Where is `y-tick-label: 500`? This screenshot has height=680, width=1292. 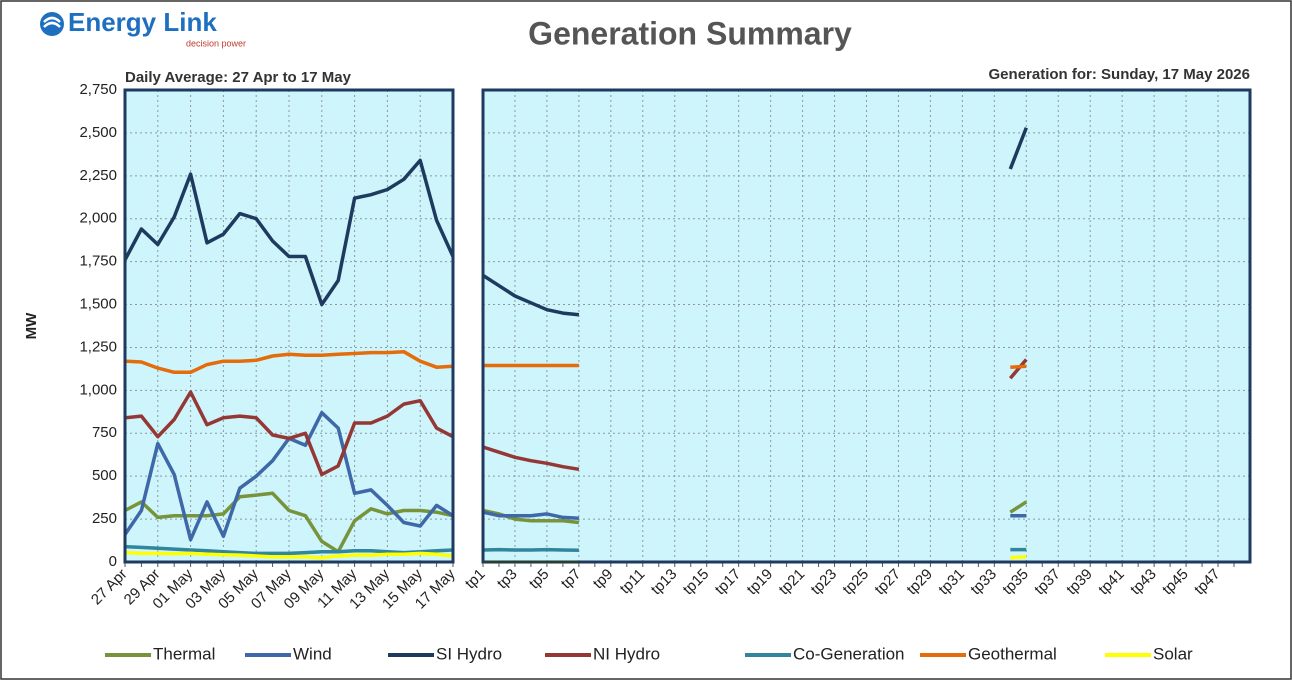 y-tick-label: 500 is located at coordinates (104, 475).